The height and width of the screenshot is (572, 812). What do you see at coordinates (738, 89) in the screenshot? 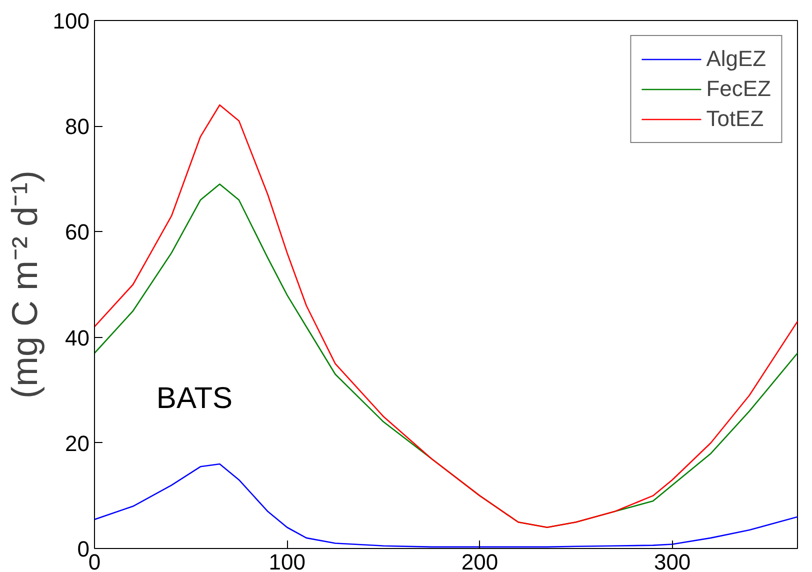
I see `legend-label: FecEZ` at bounding box center [738, 89].